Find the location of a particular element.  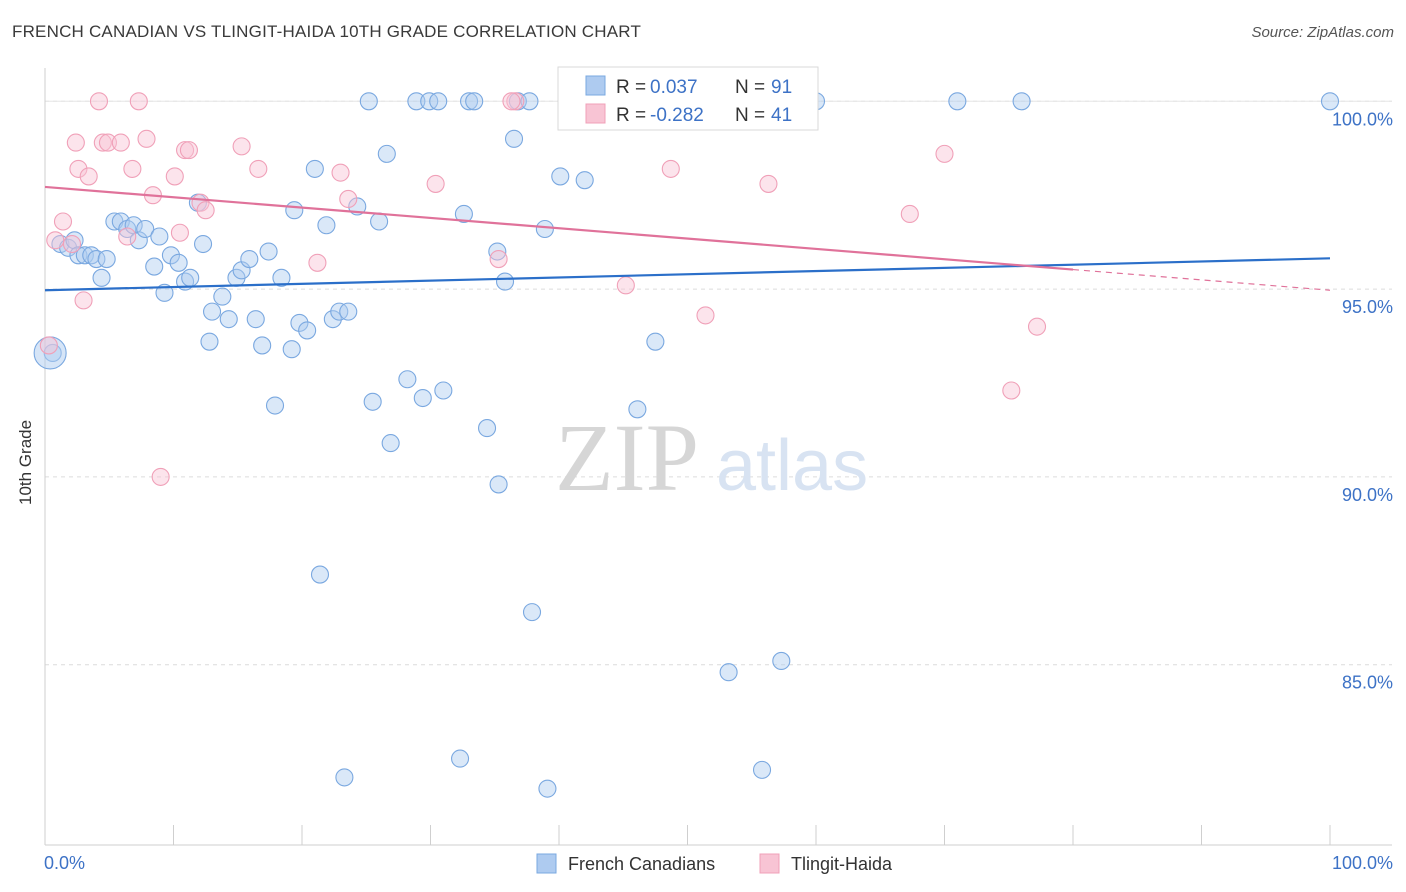

y-tick-labels: 85.0% 90.0% 95.0% 100.0% is located at coordinates (1362, 400).